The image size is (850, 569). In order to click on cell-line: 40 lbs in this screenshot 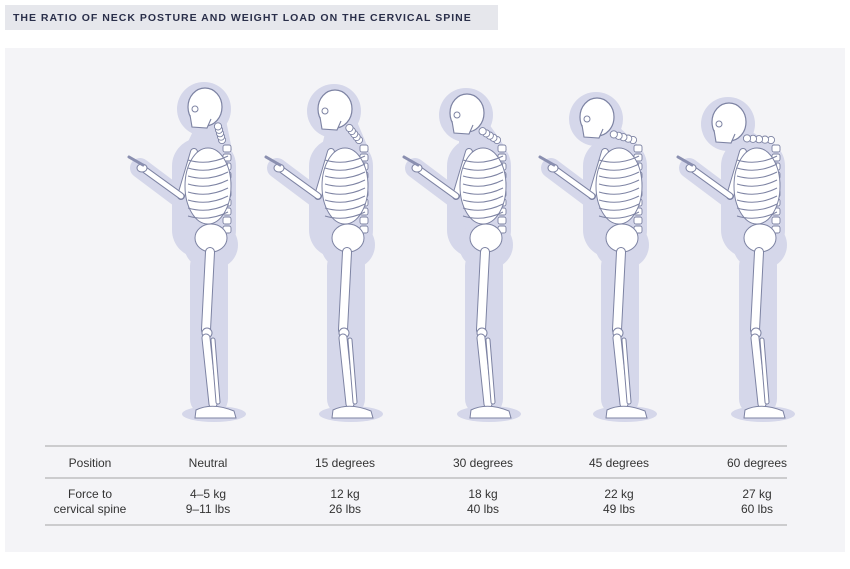, I will do `click(483, 509)`.